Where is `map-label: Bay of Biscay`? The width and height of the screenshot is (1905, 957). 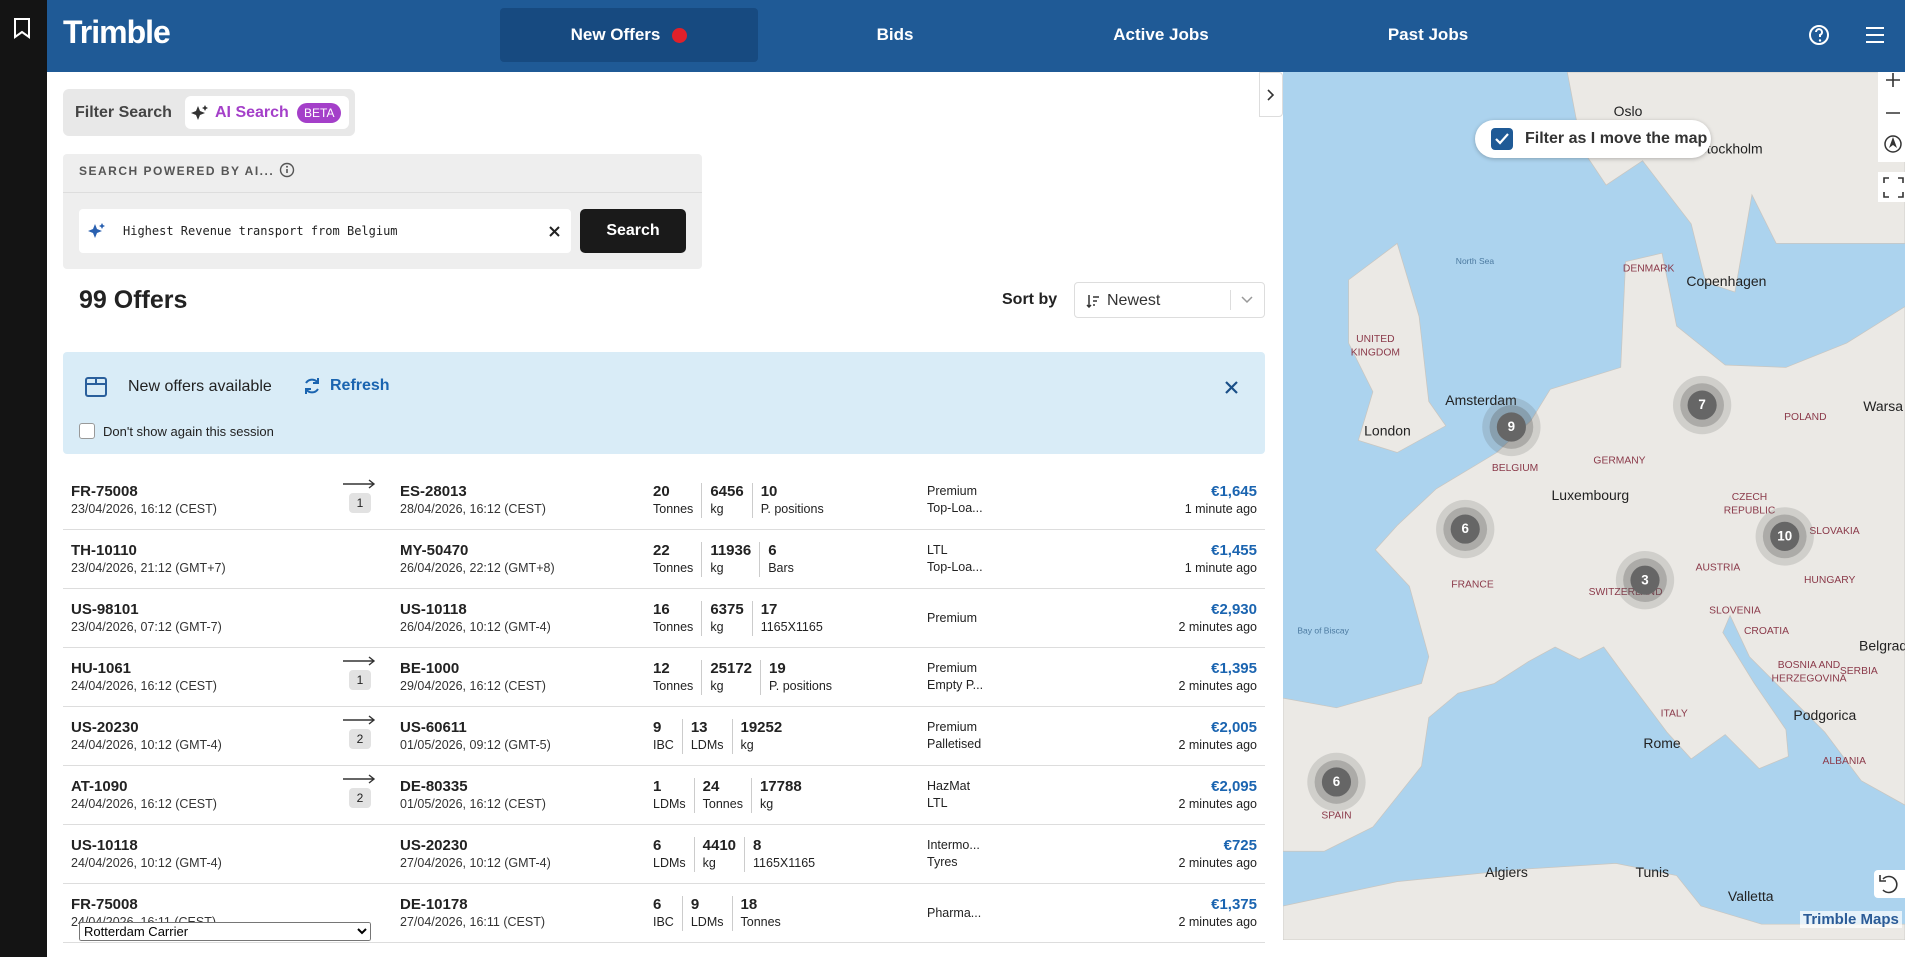 map-label: Bay of Biscay is located at coordinates (1323, 630).